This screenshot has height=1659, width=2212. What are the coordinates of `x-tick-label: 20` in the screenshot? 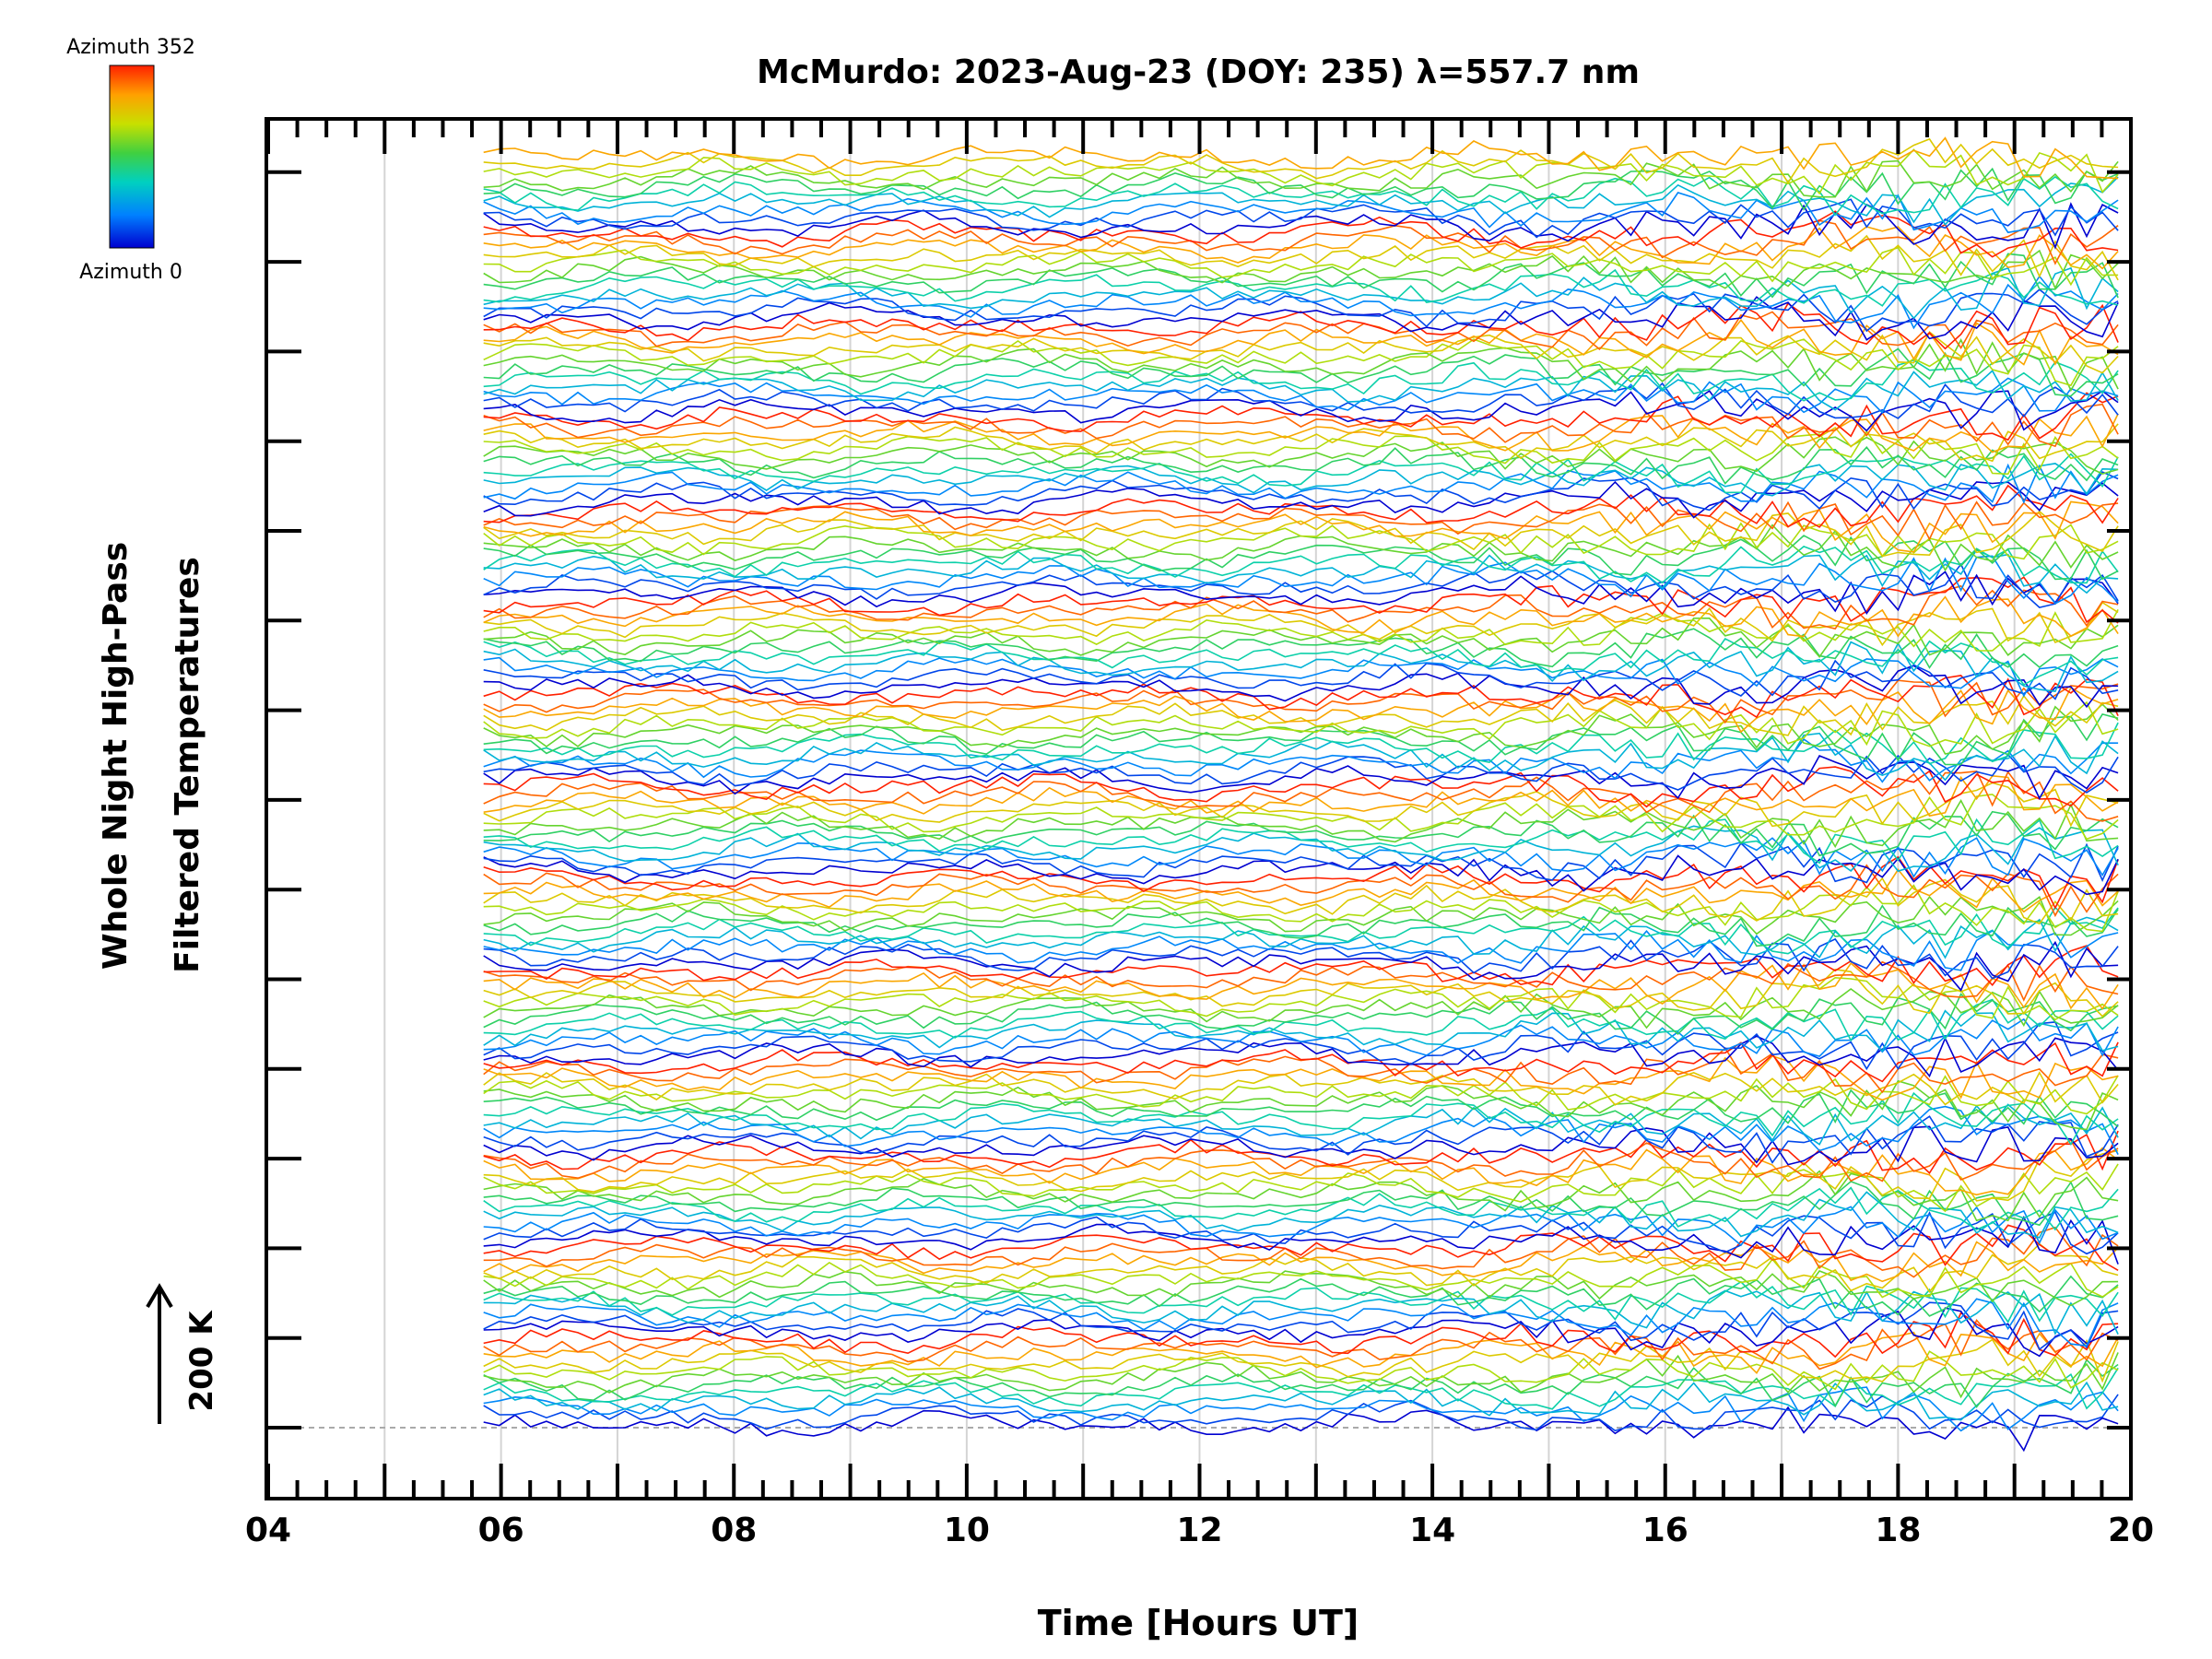 It's located at (2131, 1530).